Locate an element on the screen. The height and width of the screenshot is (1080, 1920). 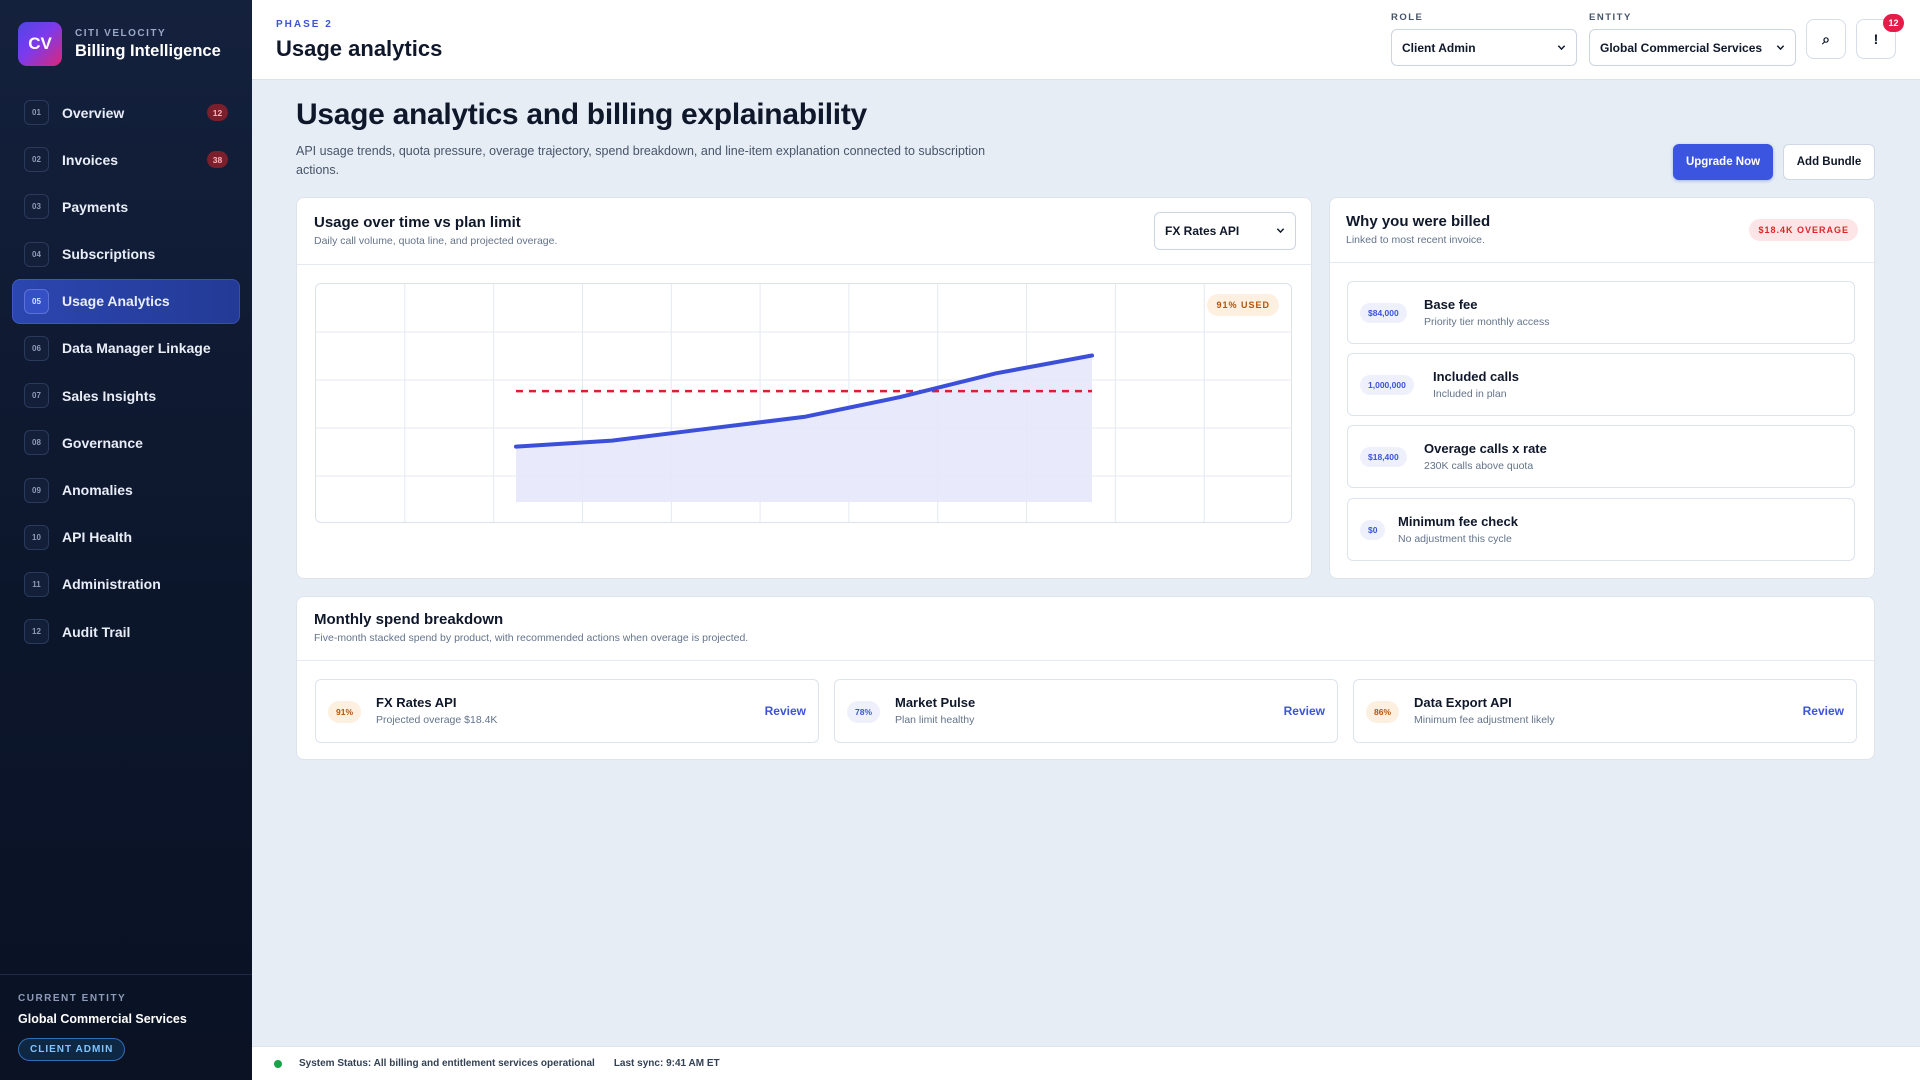
product-name: FX Rates API is located at coordinates (416, 702).